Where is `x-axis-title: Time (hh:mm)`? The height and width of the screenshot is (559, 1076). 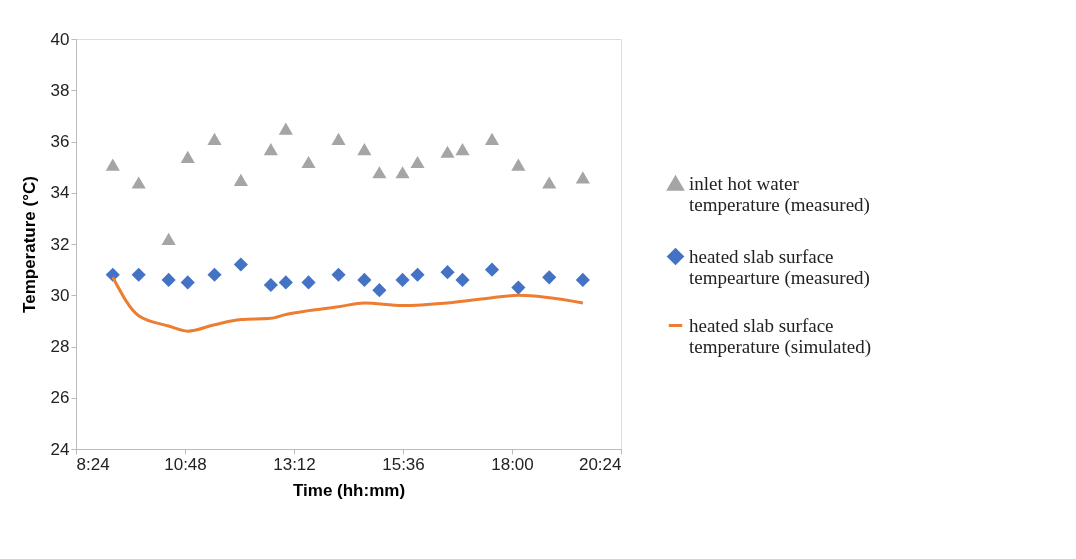
x-axis-title: Time (hh:mm) is located at coordinates (349, 490).